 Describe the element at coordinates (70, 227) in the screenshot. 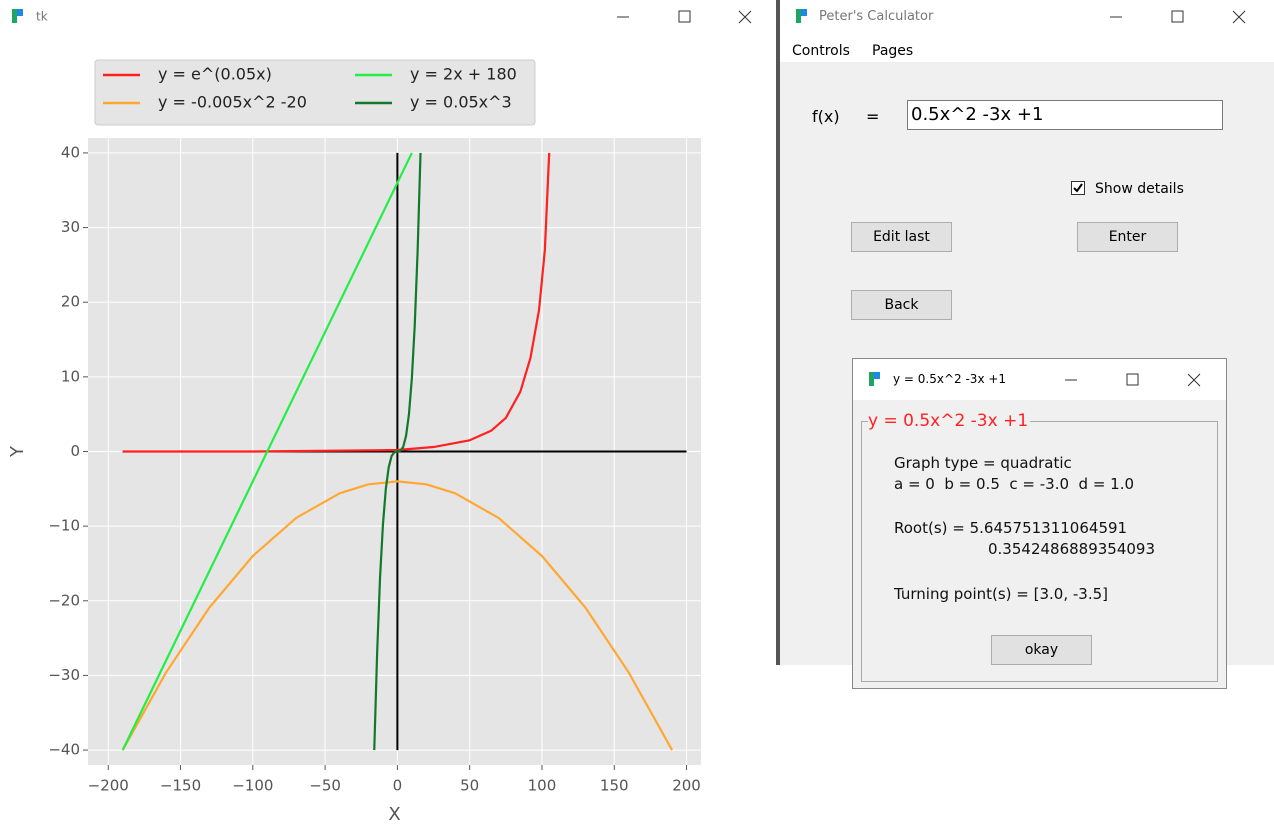

I see `y-tick-label: 30` at that location.